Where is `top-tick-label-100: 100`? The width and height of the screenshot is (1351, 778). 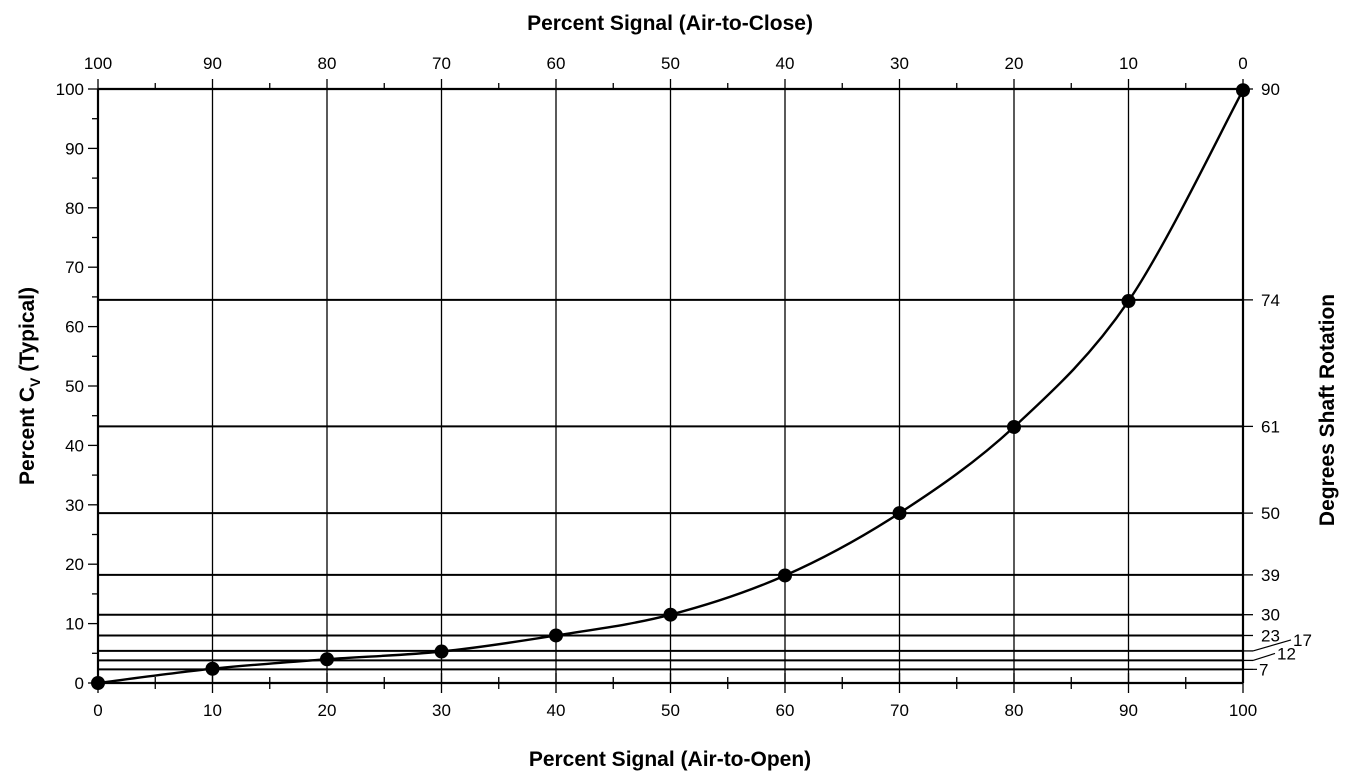
top-tick-label-100: 100 is located at coordinates (98, 63).